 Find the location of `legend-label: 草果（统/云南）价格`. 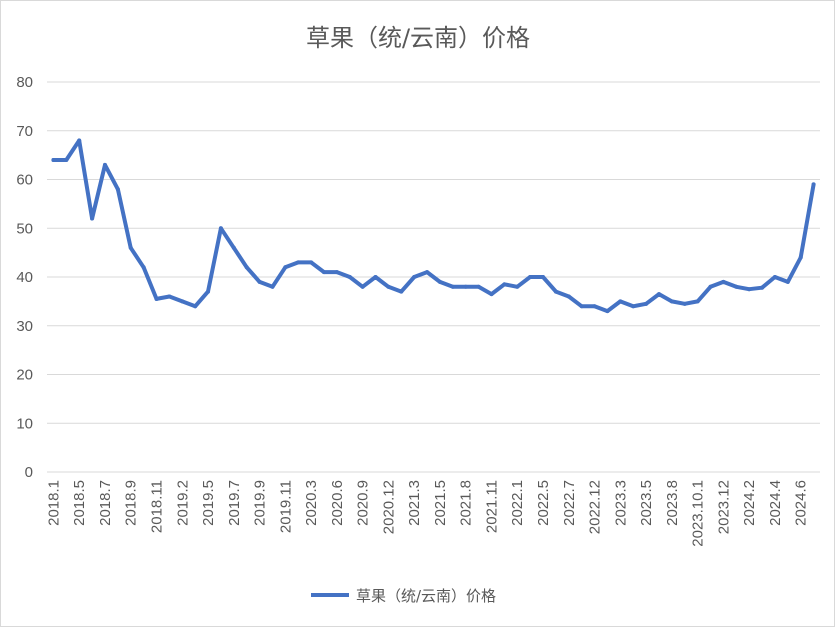

legend-label: 草果（统/云南）价格 is located at coordinates (426, 596).